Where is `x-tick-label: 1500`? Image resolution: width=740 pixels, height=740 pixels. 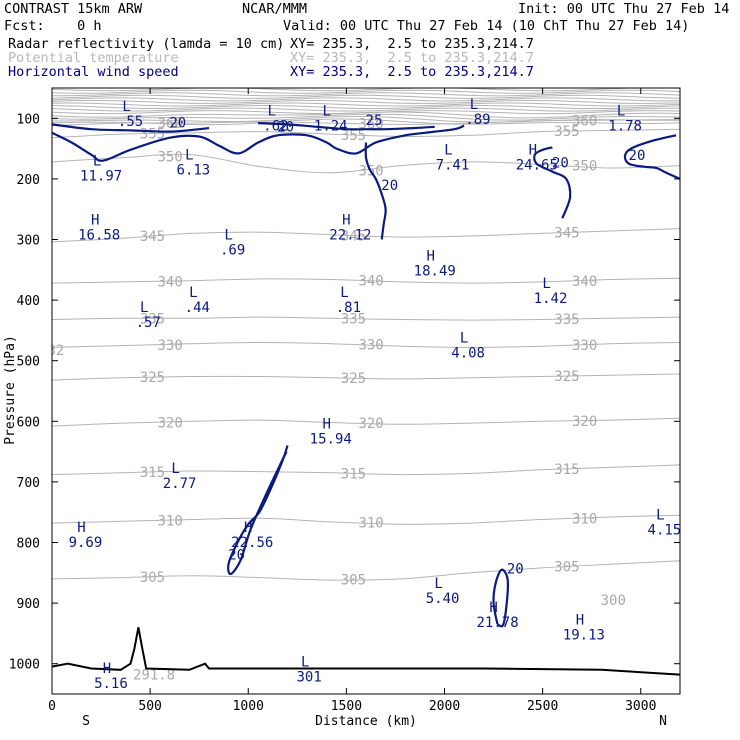
x-tick-label: 1500 is located at coordinates (346, 706).